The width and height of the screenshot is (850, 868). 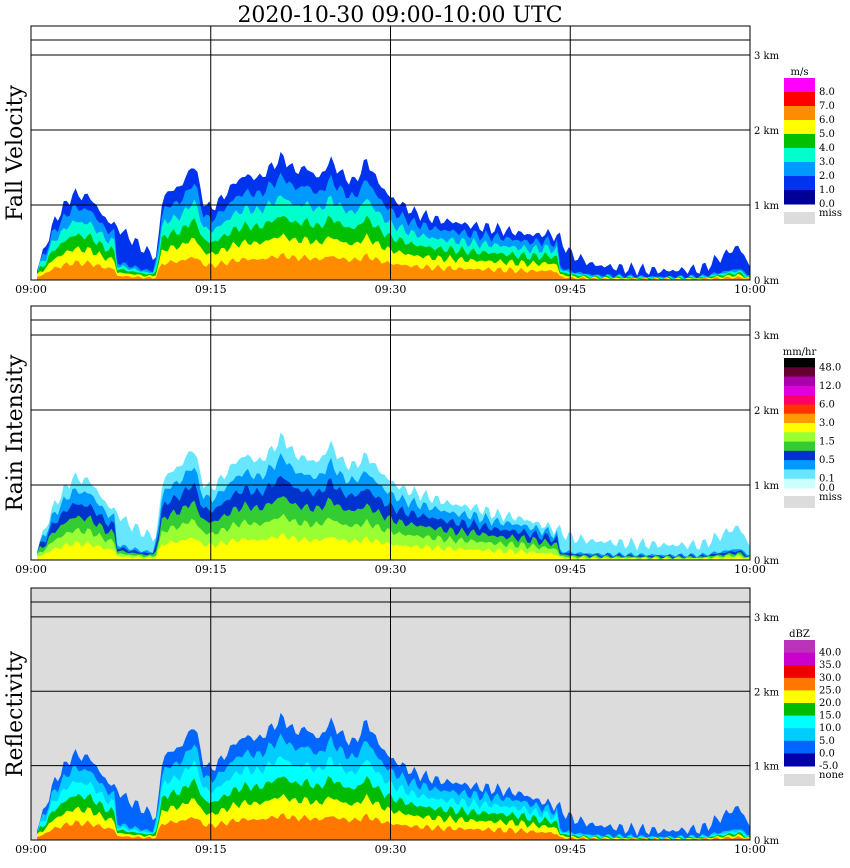 What do you see at coordinates (799, 634) in the screenshot?
I see `legend-unit: dBZ` at bounding box center [799, 634].